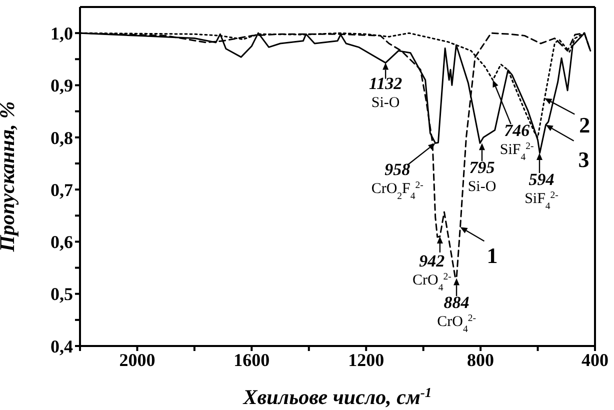  What do you see at coordinates (252, 360) in the screenshot?
I see `x-tick-label: 1600` at bounding box center [252, 360].